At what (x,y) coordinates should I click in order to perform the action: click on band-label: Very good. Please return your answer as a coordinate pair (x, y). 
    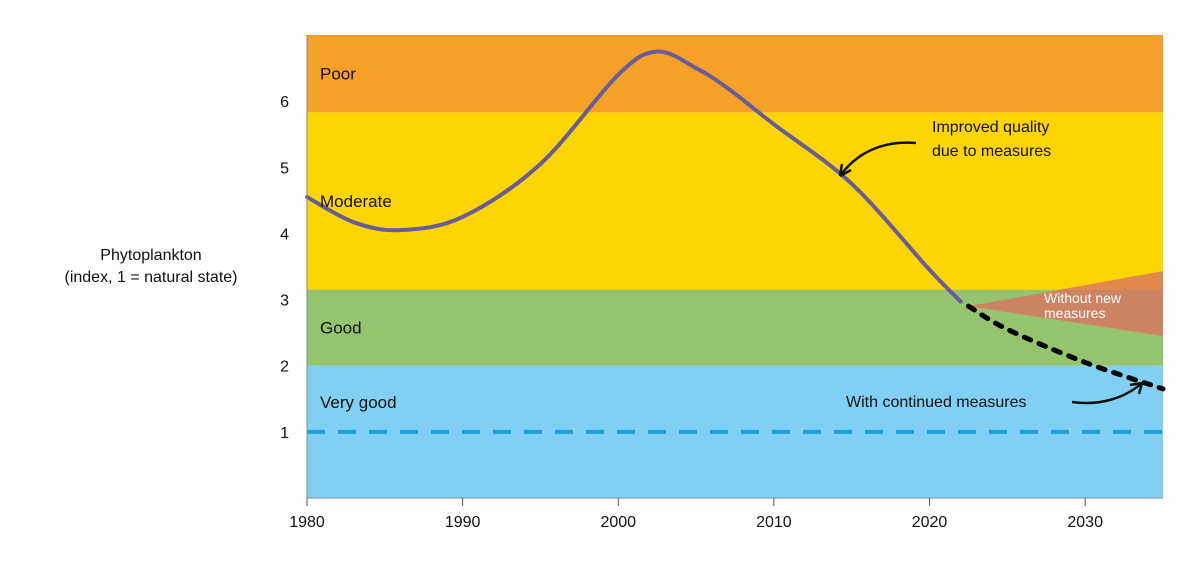
    Looking at the image, I should click on (358, 402).